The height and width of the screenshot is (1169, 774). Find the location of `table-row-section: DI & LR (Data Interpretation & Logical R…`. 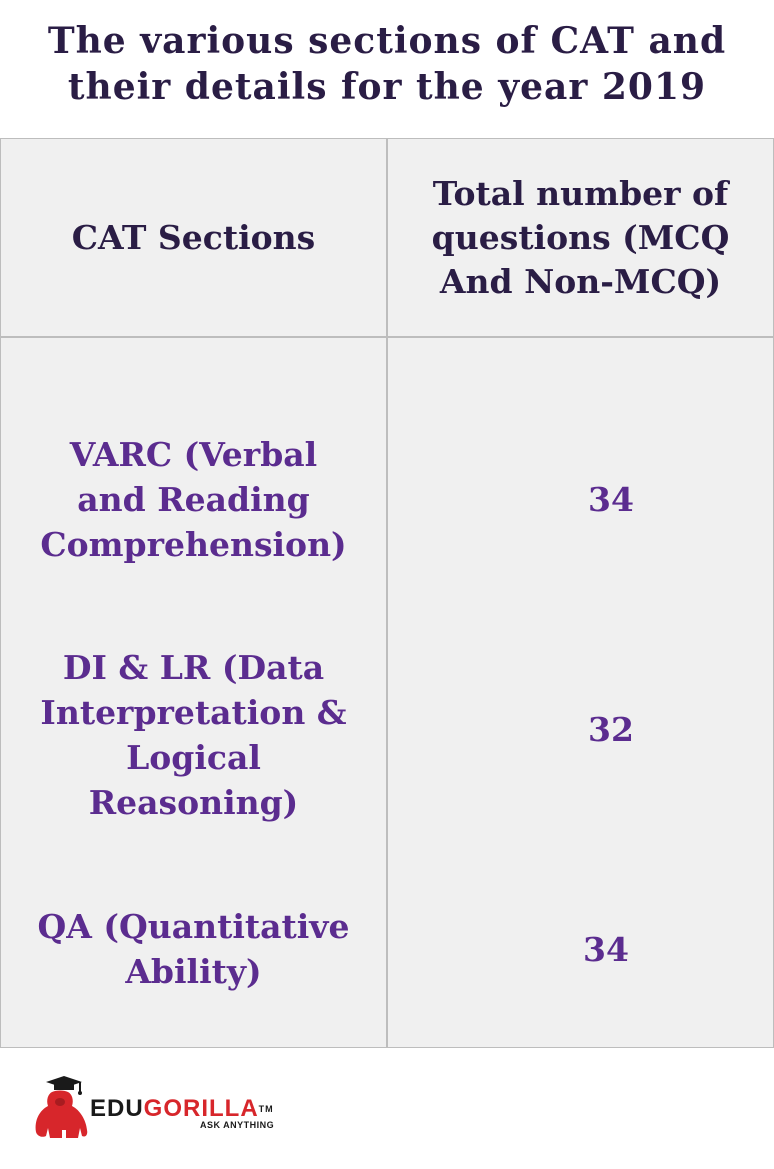

table-row-section: DI & LR (Data Interpretation & Logical R… is located at coordinates (193, 735).